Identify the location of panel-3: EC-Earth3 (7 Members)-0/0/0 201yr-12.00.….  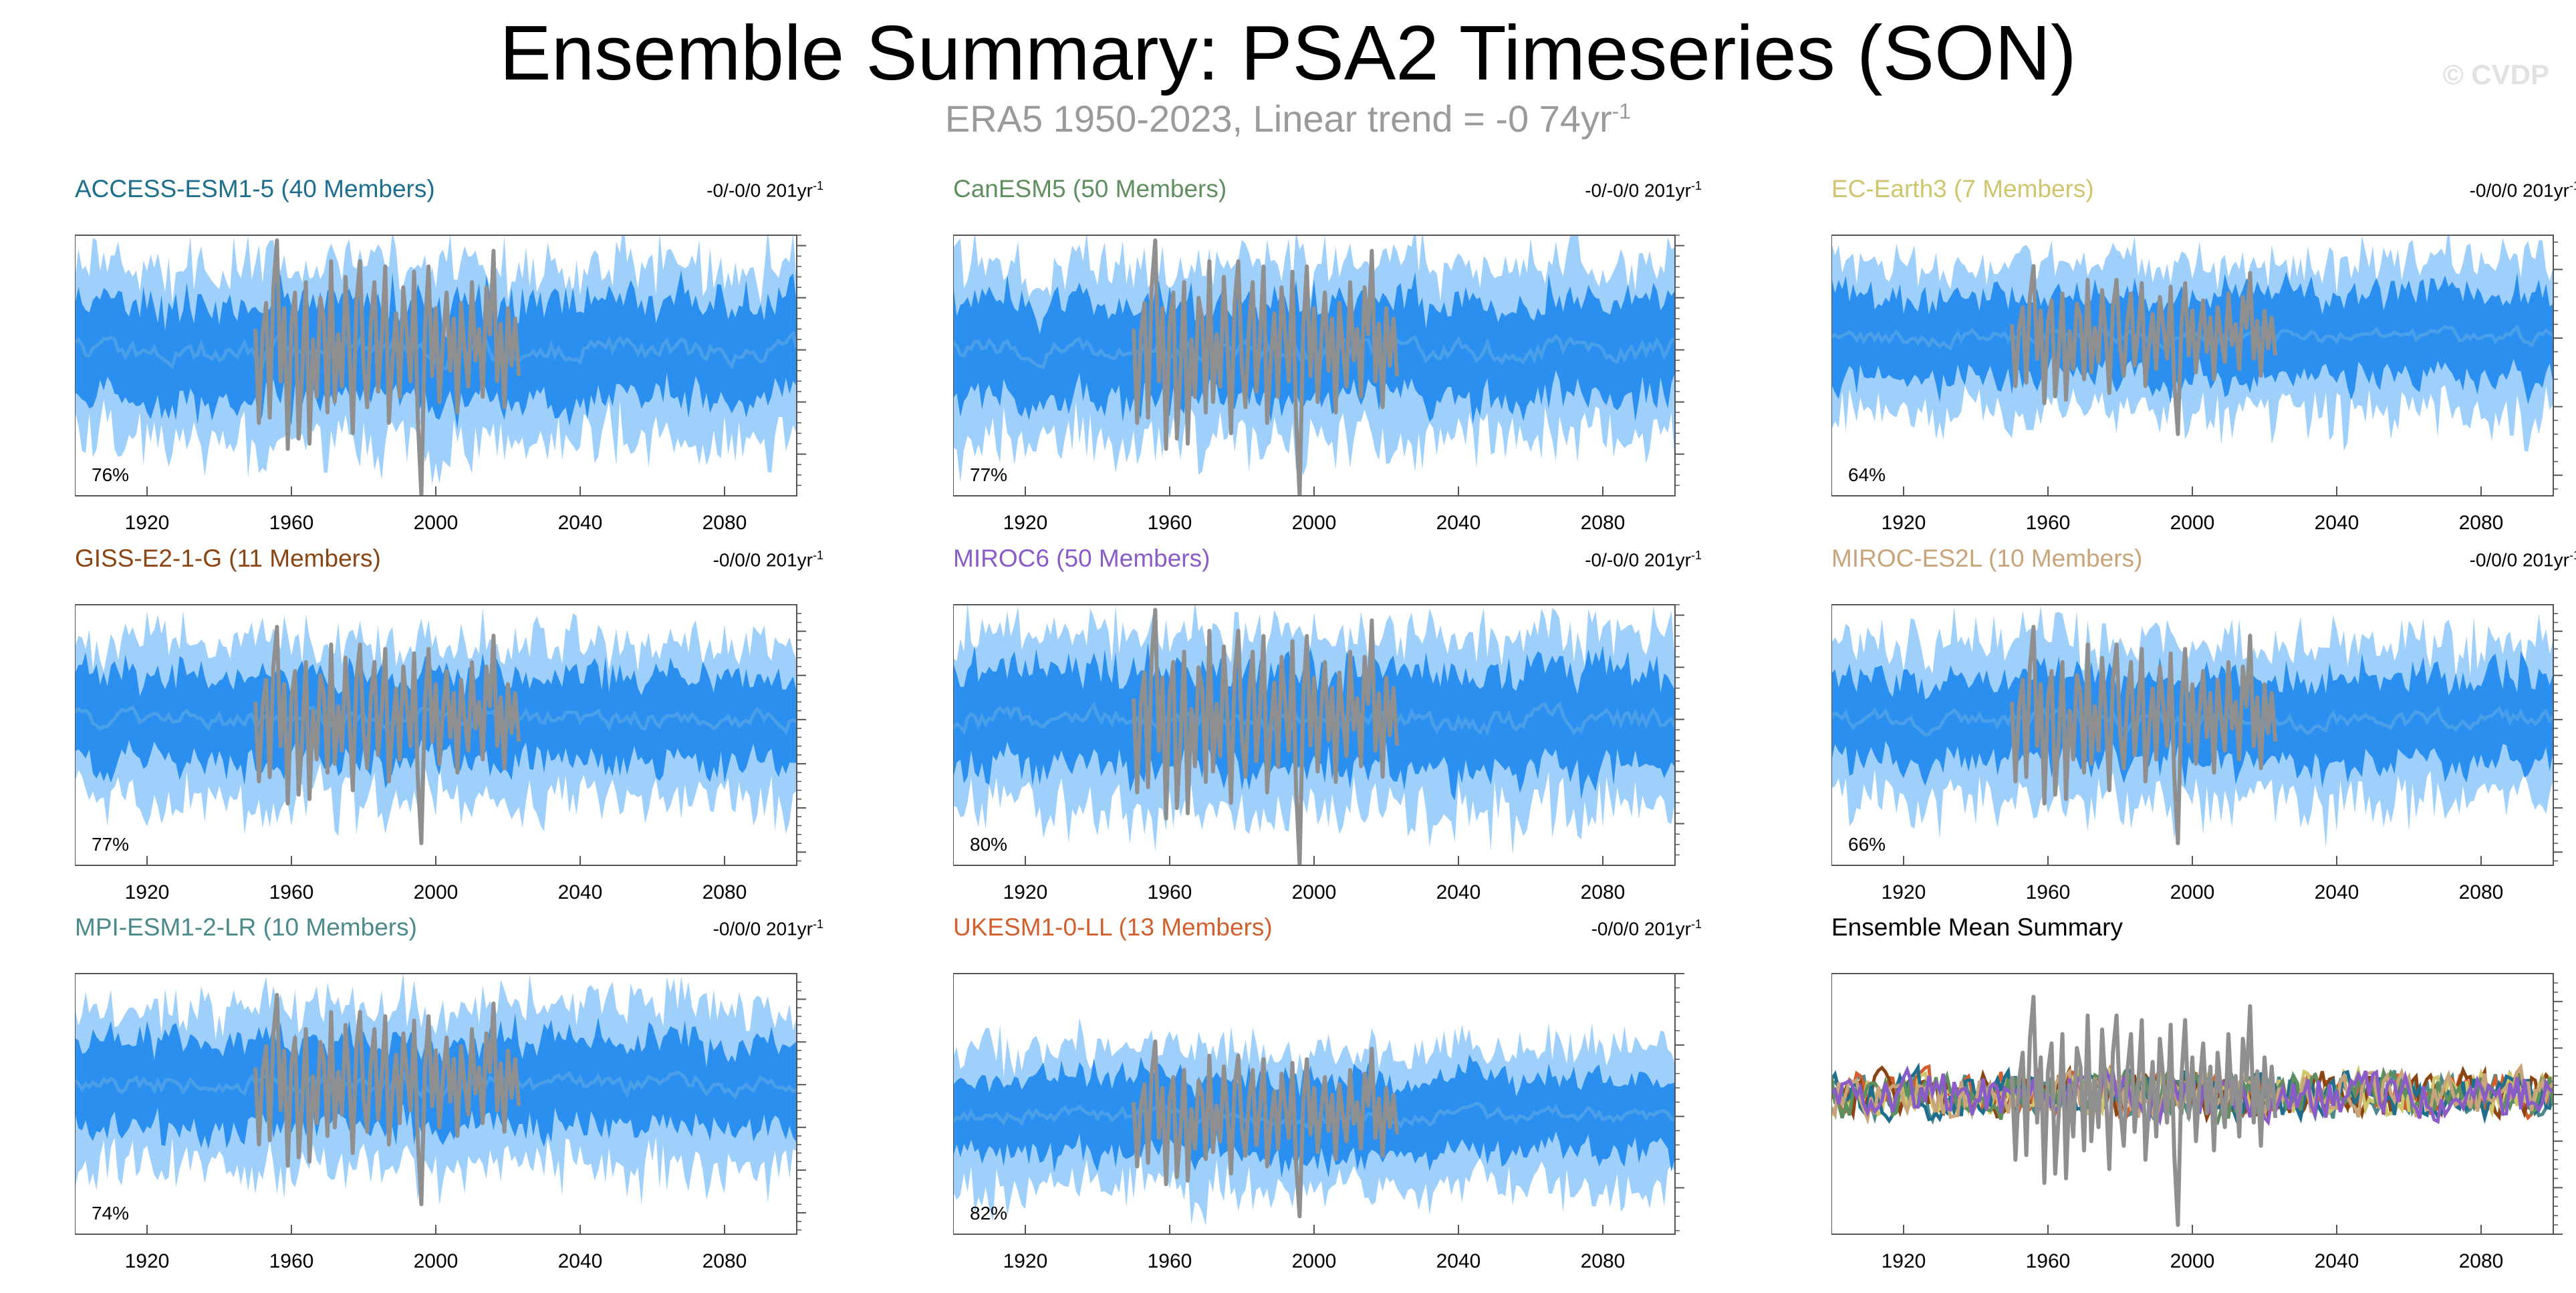
(2203, 355).